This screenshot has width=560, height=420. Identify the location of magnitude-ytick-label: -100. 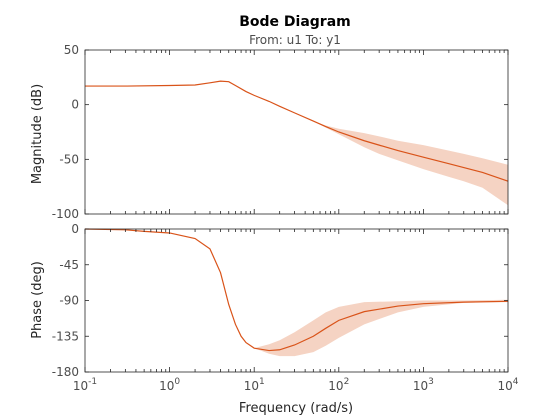
(65, 214).